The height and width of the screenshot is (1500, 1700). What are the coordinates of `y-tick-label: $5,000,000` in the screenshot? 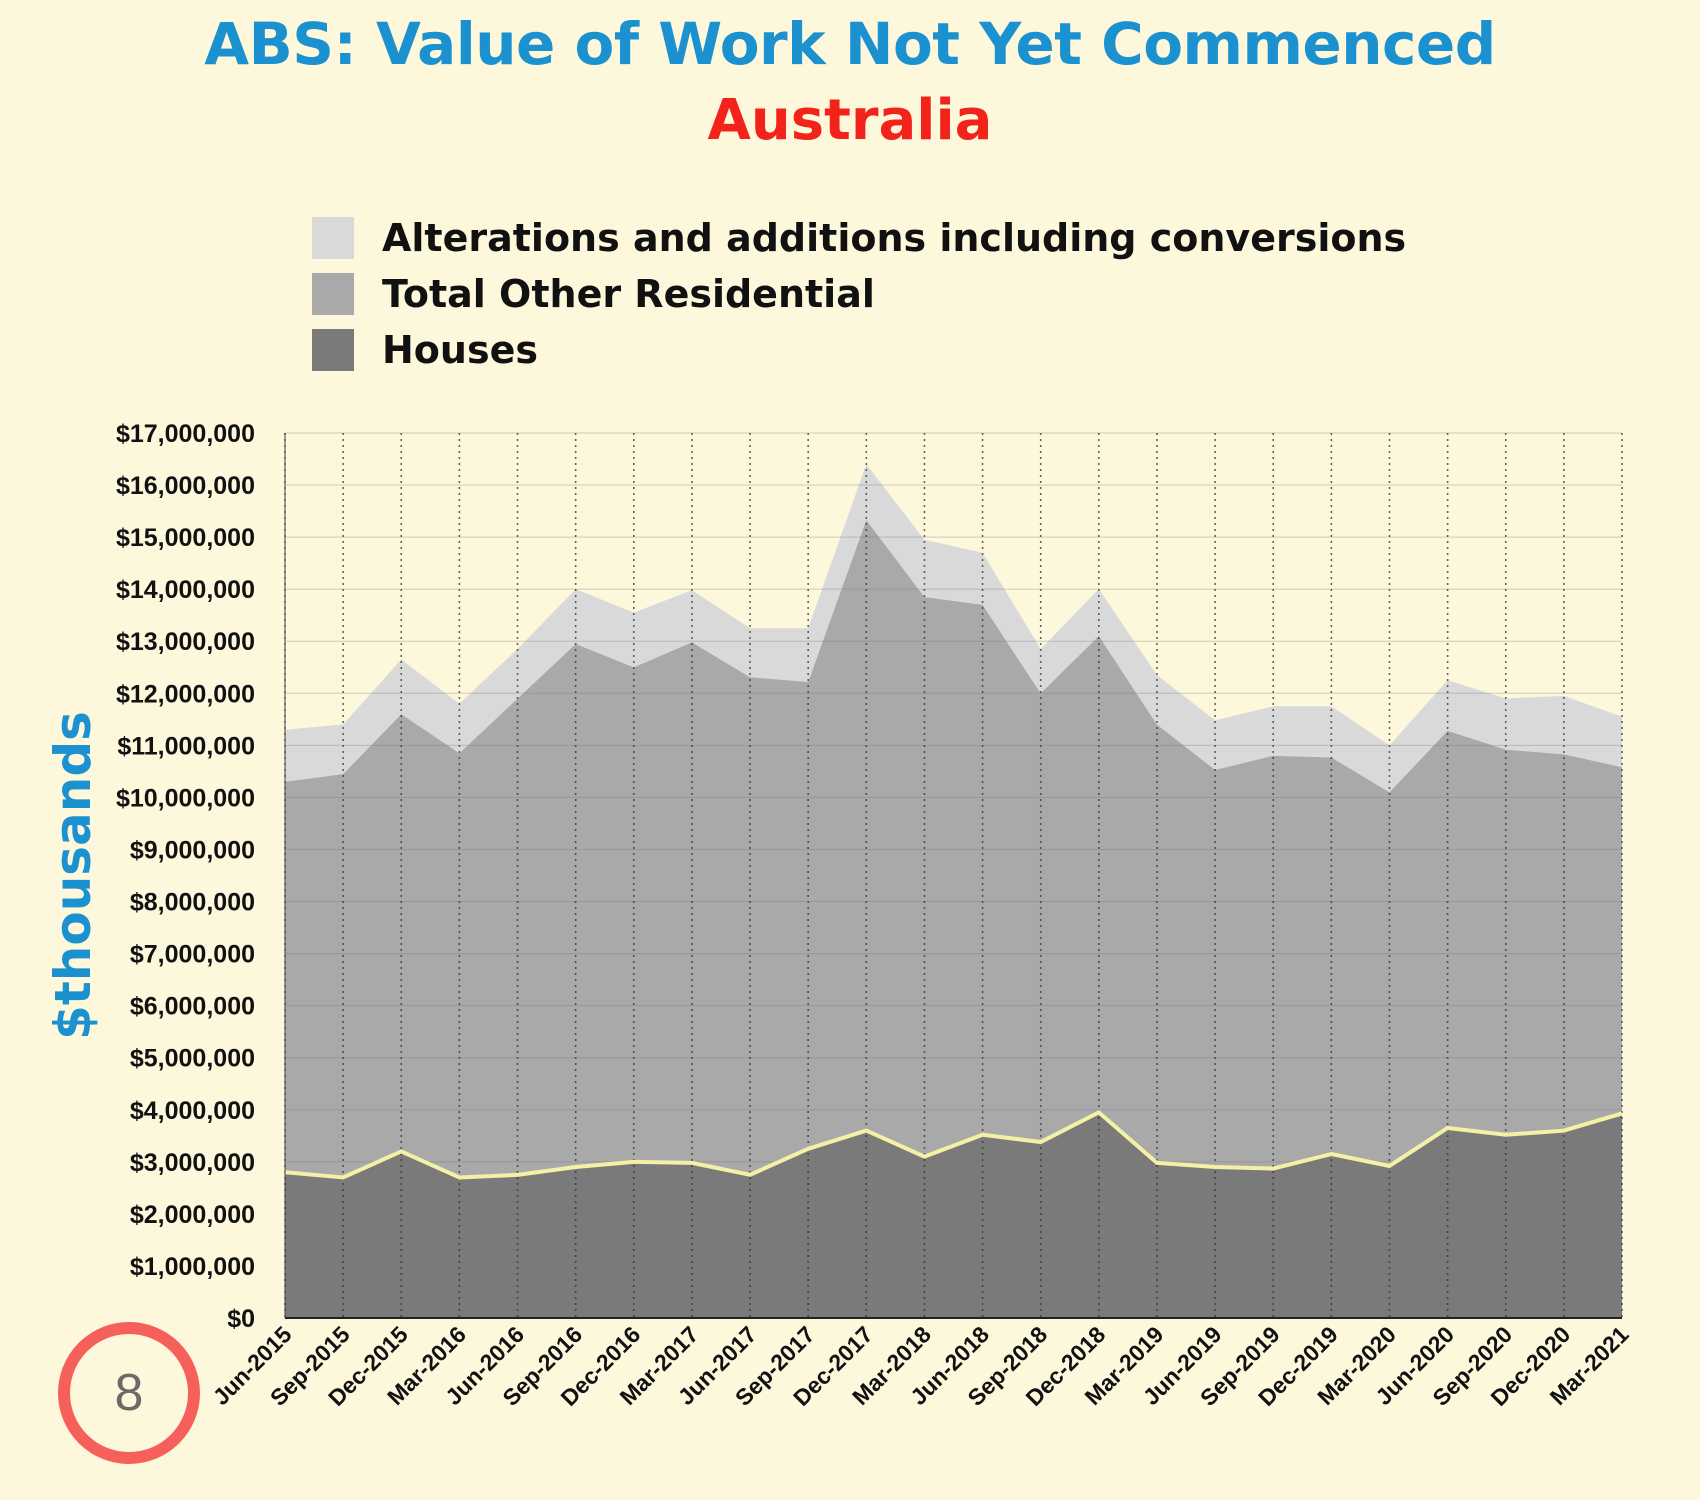 It's located at (192, 1059).